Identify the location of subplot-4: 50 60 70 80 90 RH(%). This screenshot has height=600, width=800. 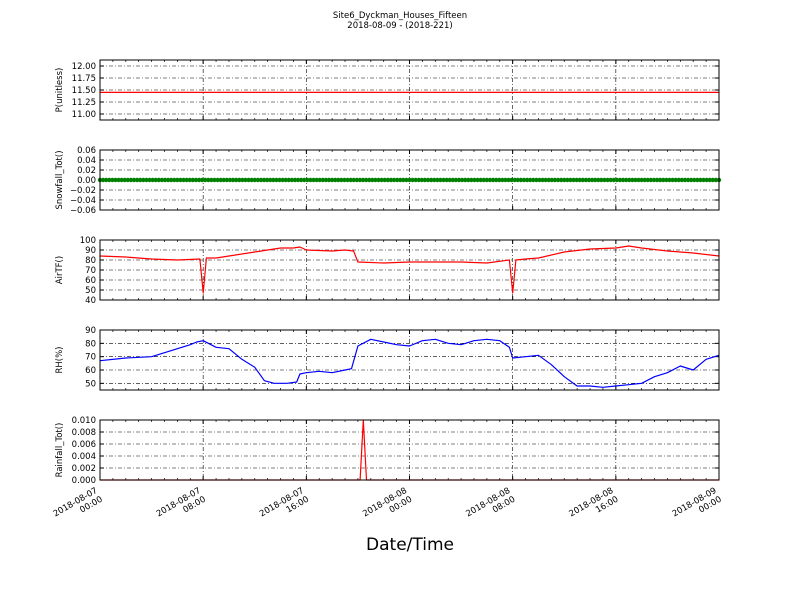
(387, 358).